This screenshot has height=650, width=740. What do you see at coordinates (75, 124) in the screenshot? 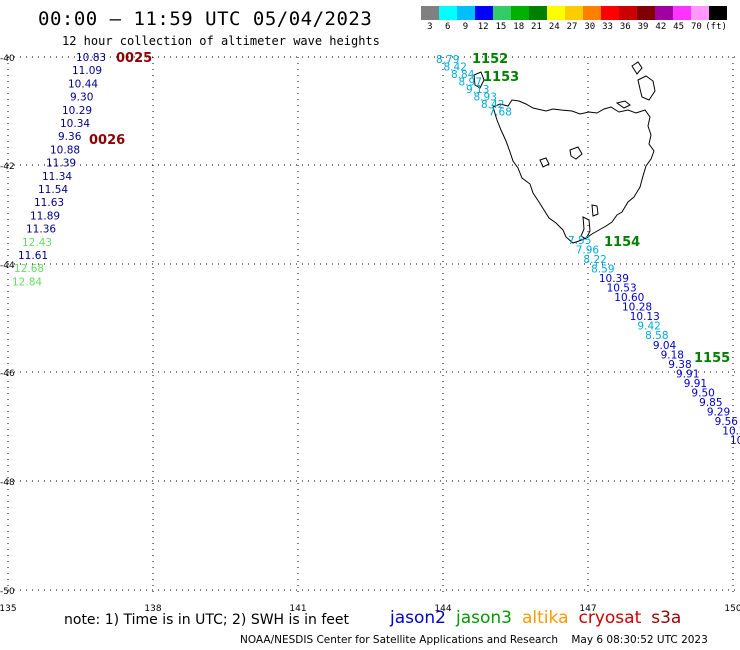
I see `west-track-value: 10.34` at bounding box center [75, 124].